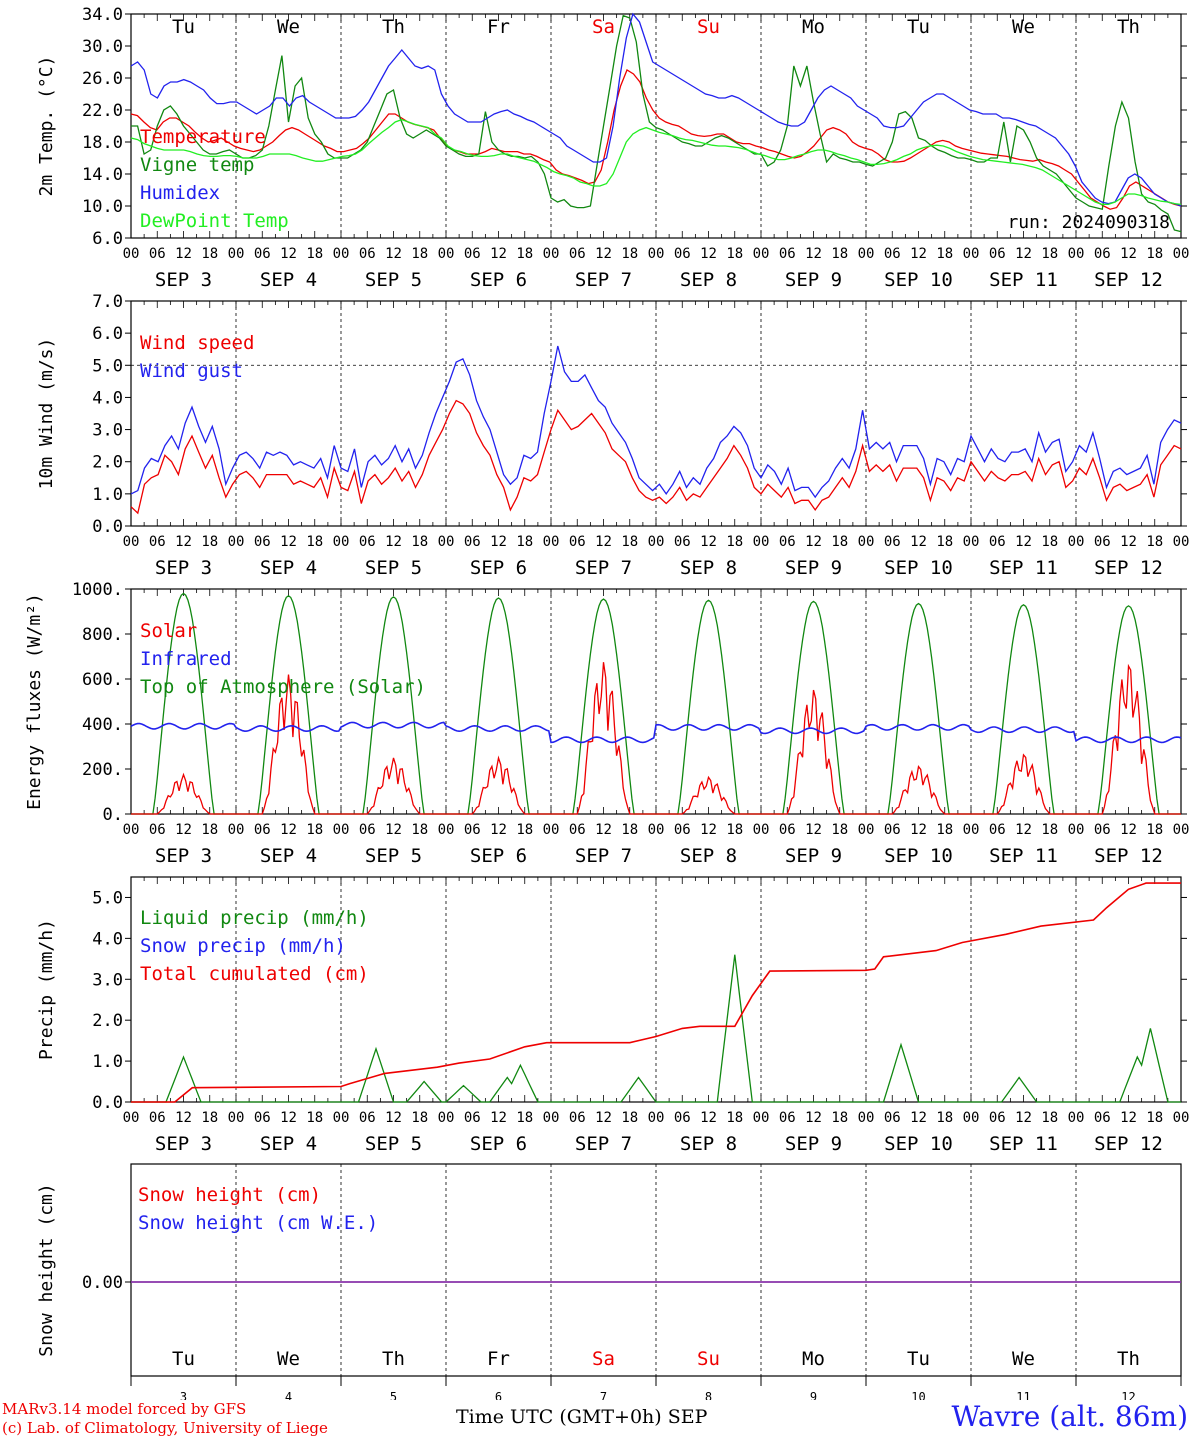 The height and width of the screenshot is (1440, 1194). Describe the element at coordinates (243, 946) in the screenshot. I see `legend-snow-precip-mm-h-: Snow precip (mm/h)` at that location.